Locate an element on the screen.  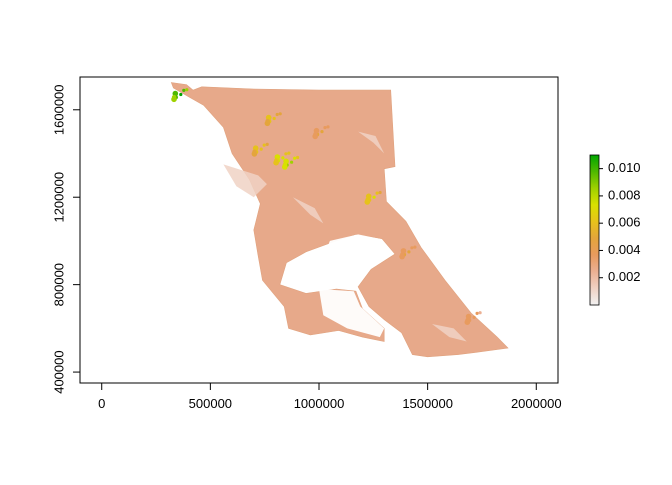
x-tick-label: 500000 is located at coordinates (210, 403).